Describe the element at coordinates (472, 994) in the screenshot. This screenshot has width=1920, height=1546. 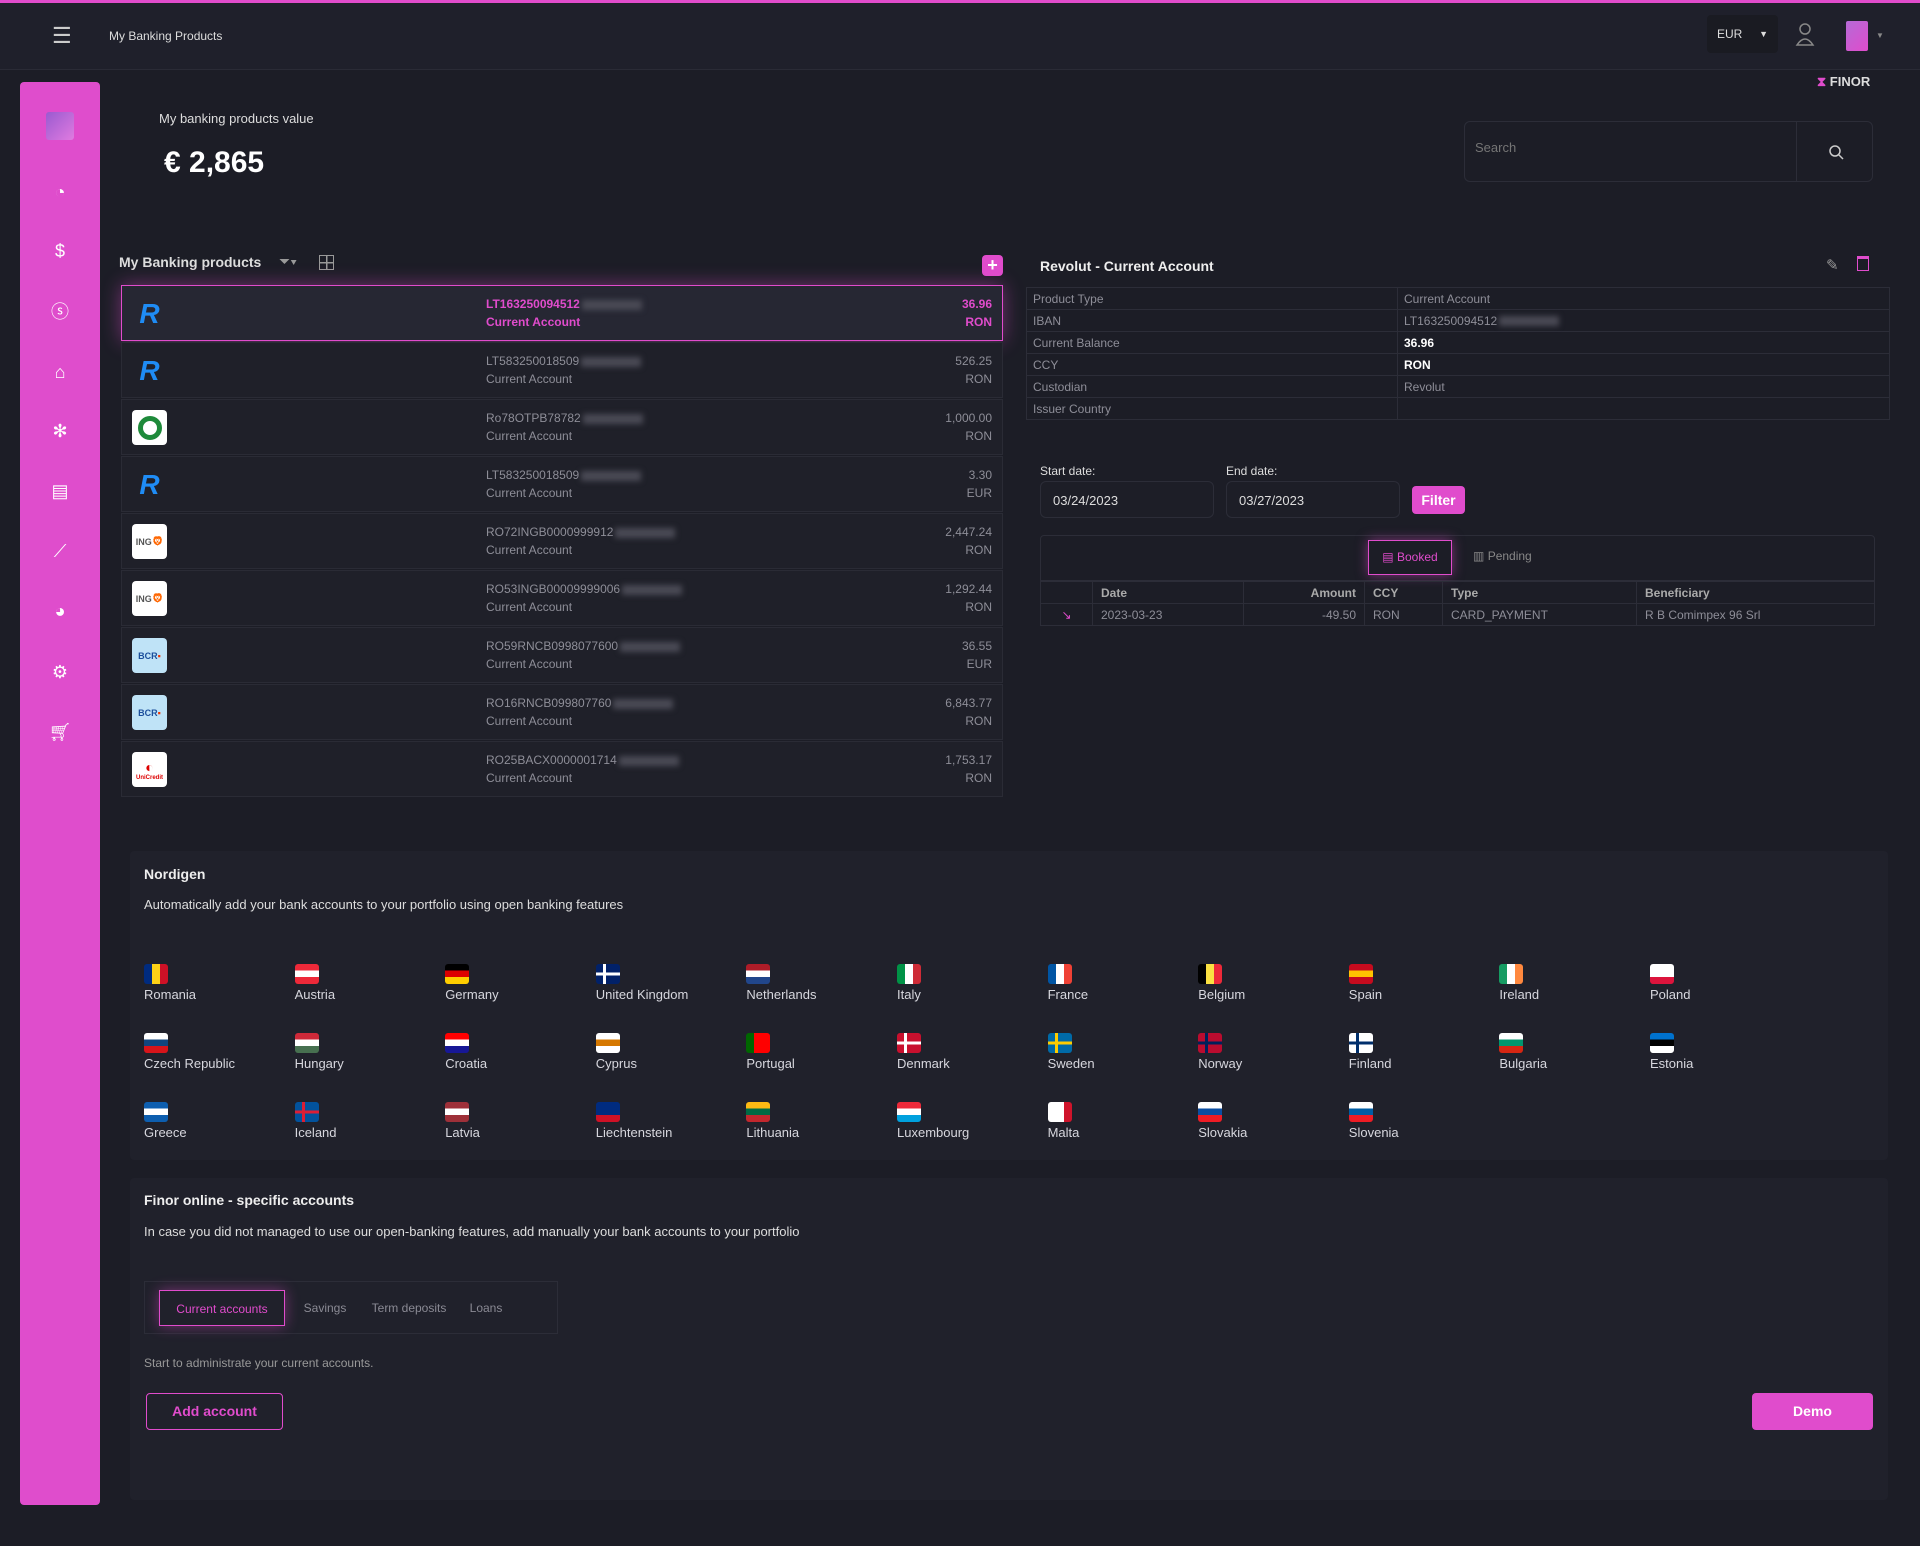
I see `country-label: Germany` at that location.